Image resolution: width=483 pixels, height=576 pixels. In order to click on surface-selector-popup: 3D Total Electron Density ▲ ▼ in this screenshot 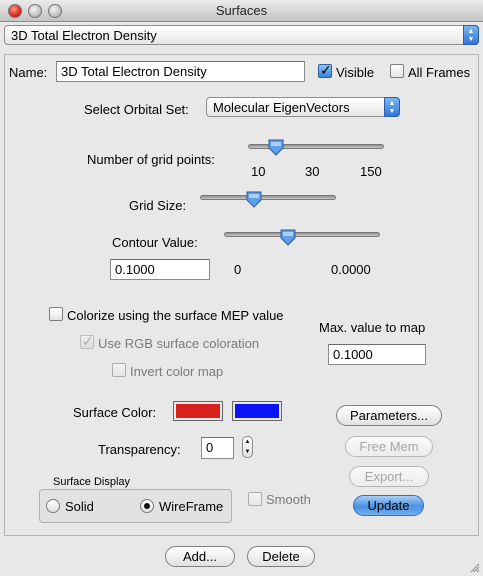, I will do `click(241, 35)`.